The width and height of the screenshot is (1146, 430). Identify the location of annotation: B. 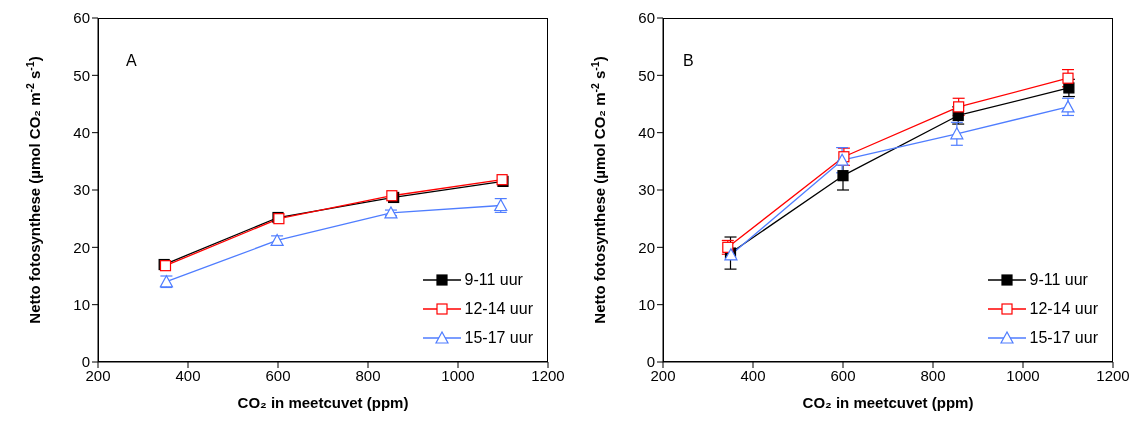
(688, 61).